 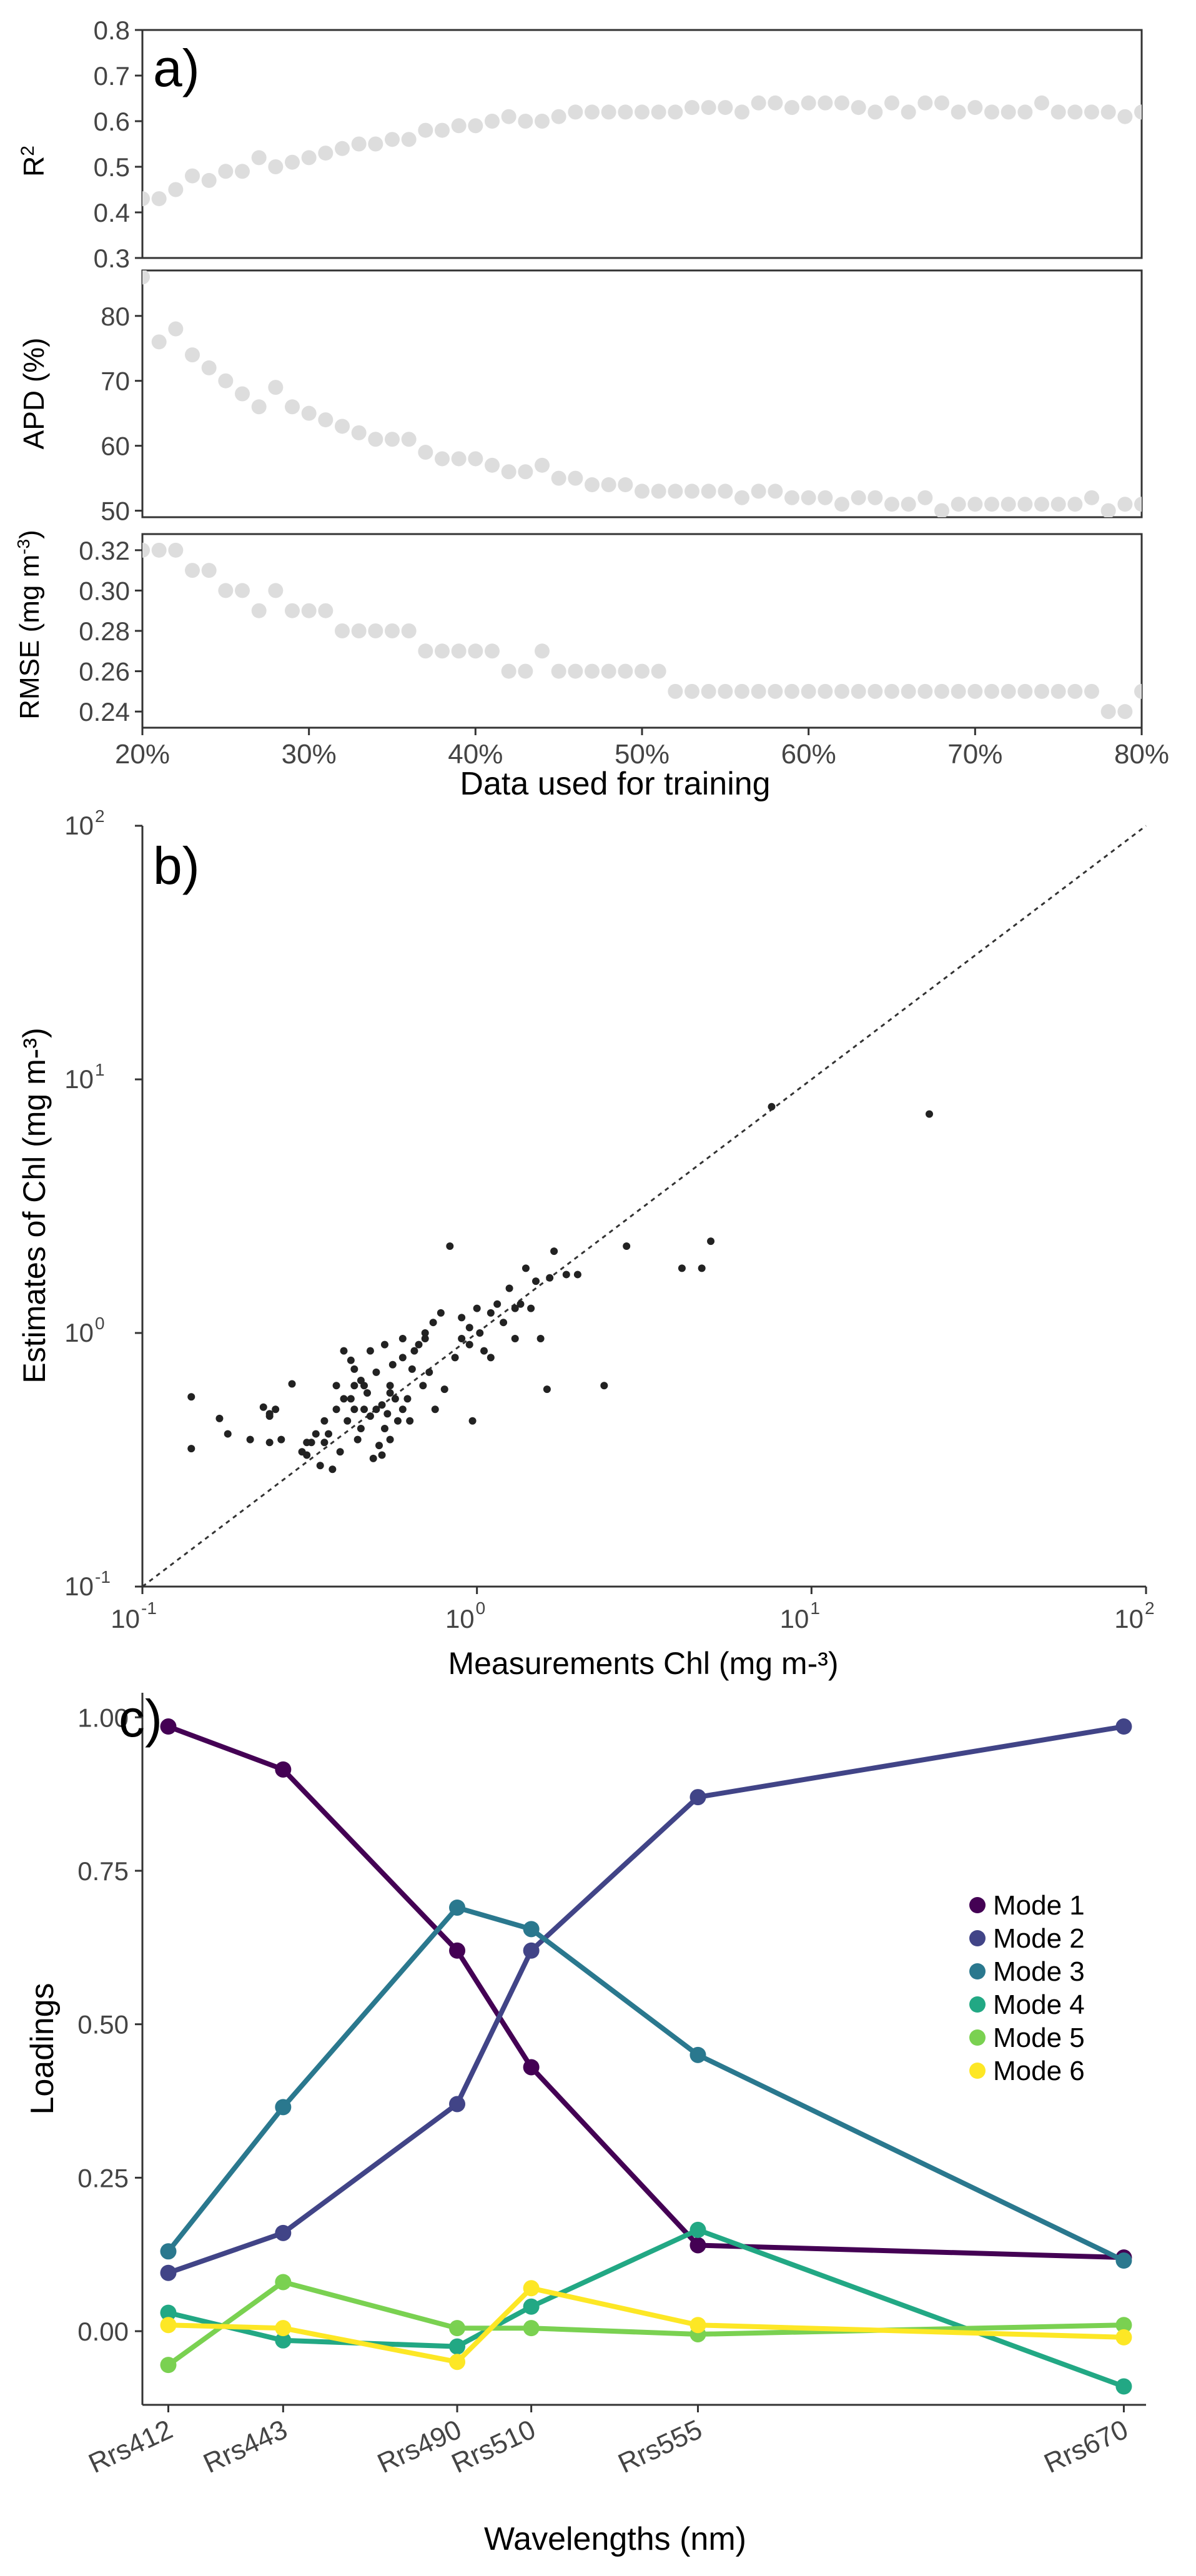 I want to click on rmse-y-tick-label: 0.24, so click(x=105, y=711).